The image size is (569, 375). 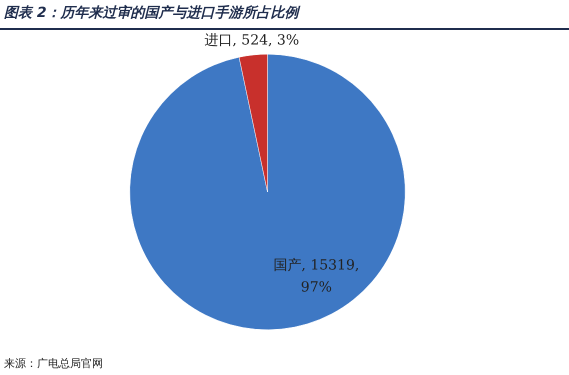 What do you see at coordinates (151, 13) in the screenshot?
I see `chart-title: 图表 2：历年来过审的国产与进口手游所占比例` at bounding box center [151, 13].